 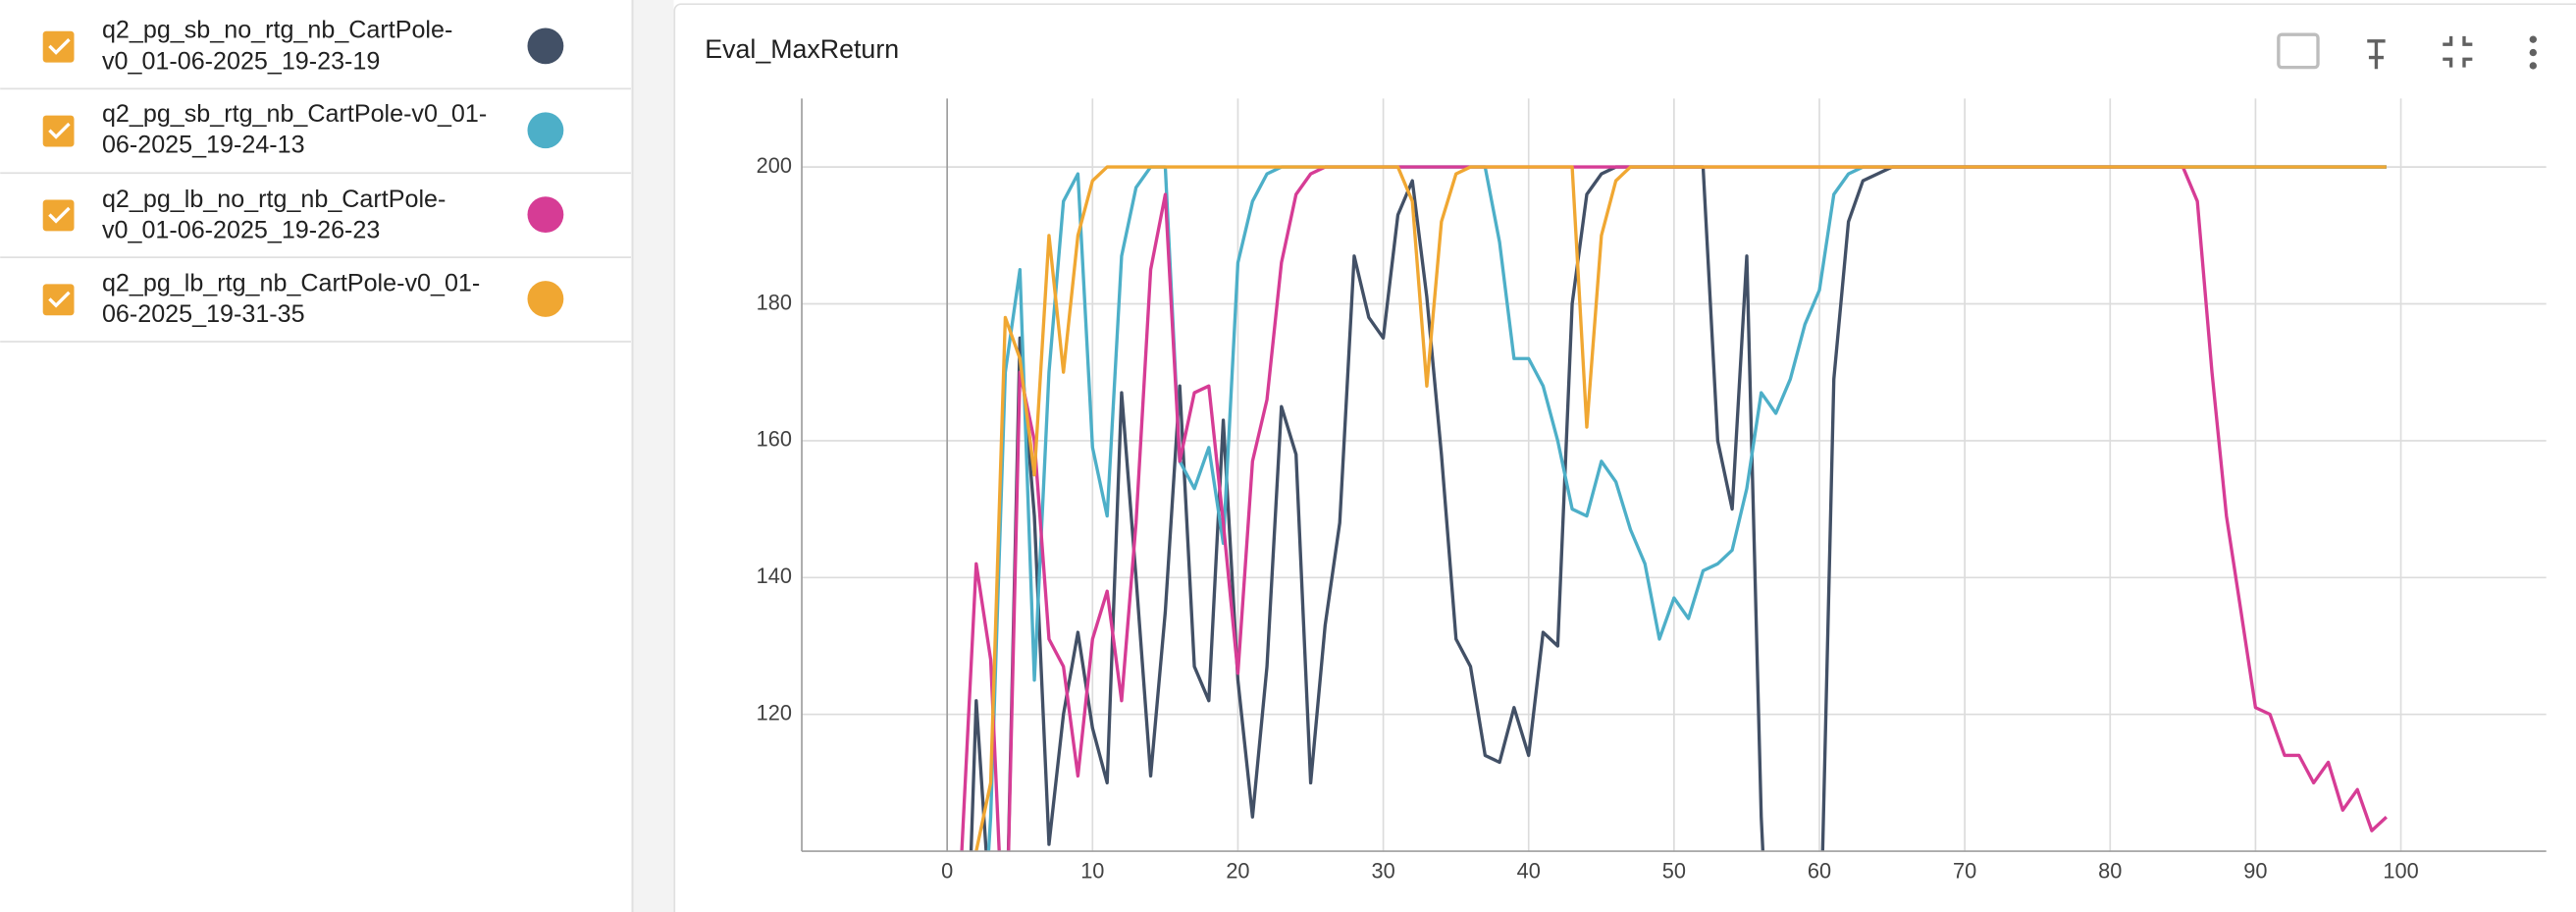 I want to click on x-tick-label: 10, so click(x=1092, y=872).